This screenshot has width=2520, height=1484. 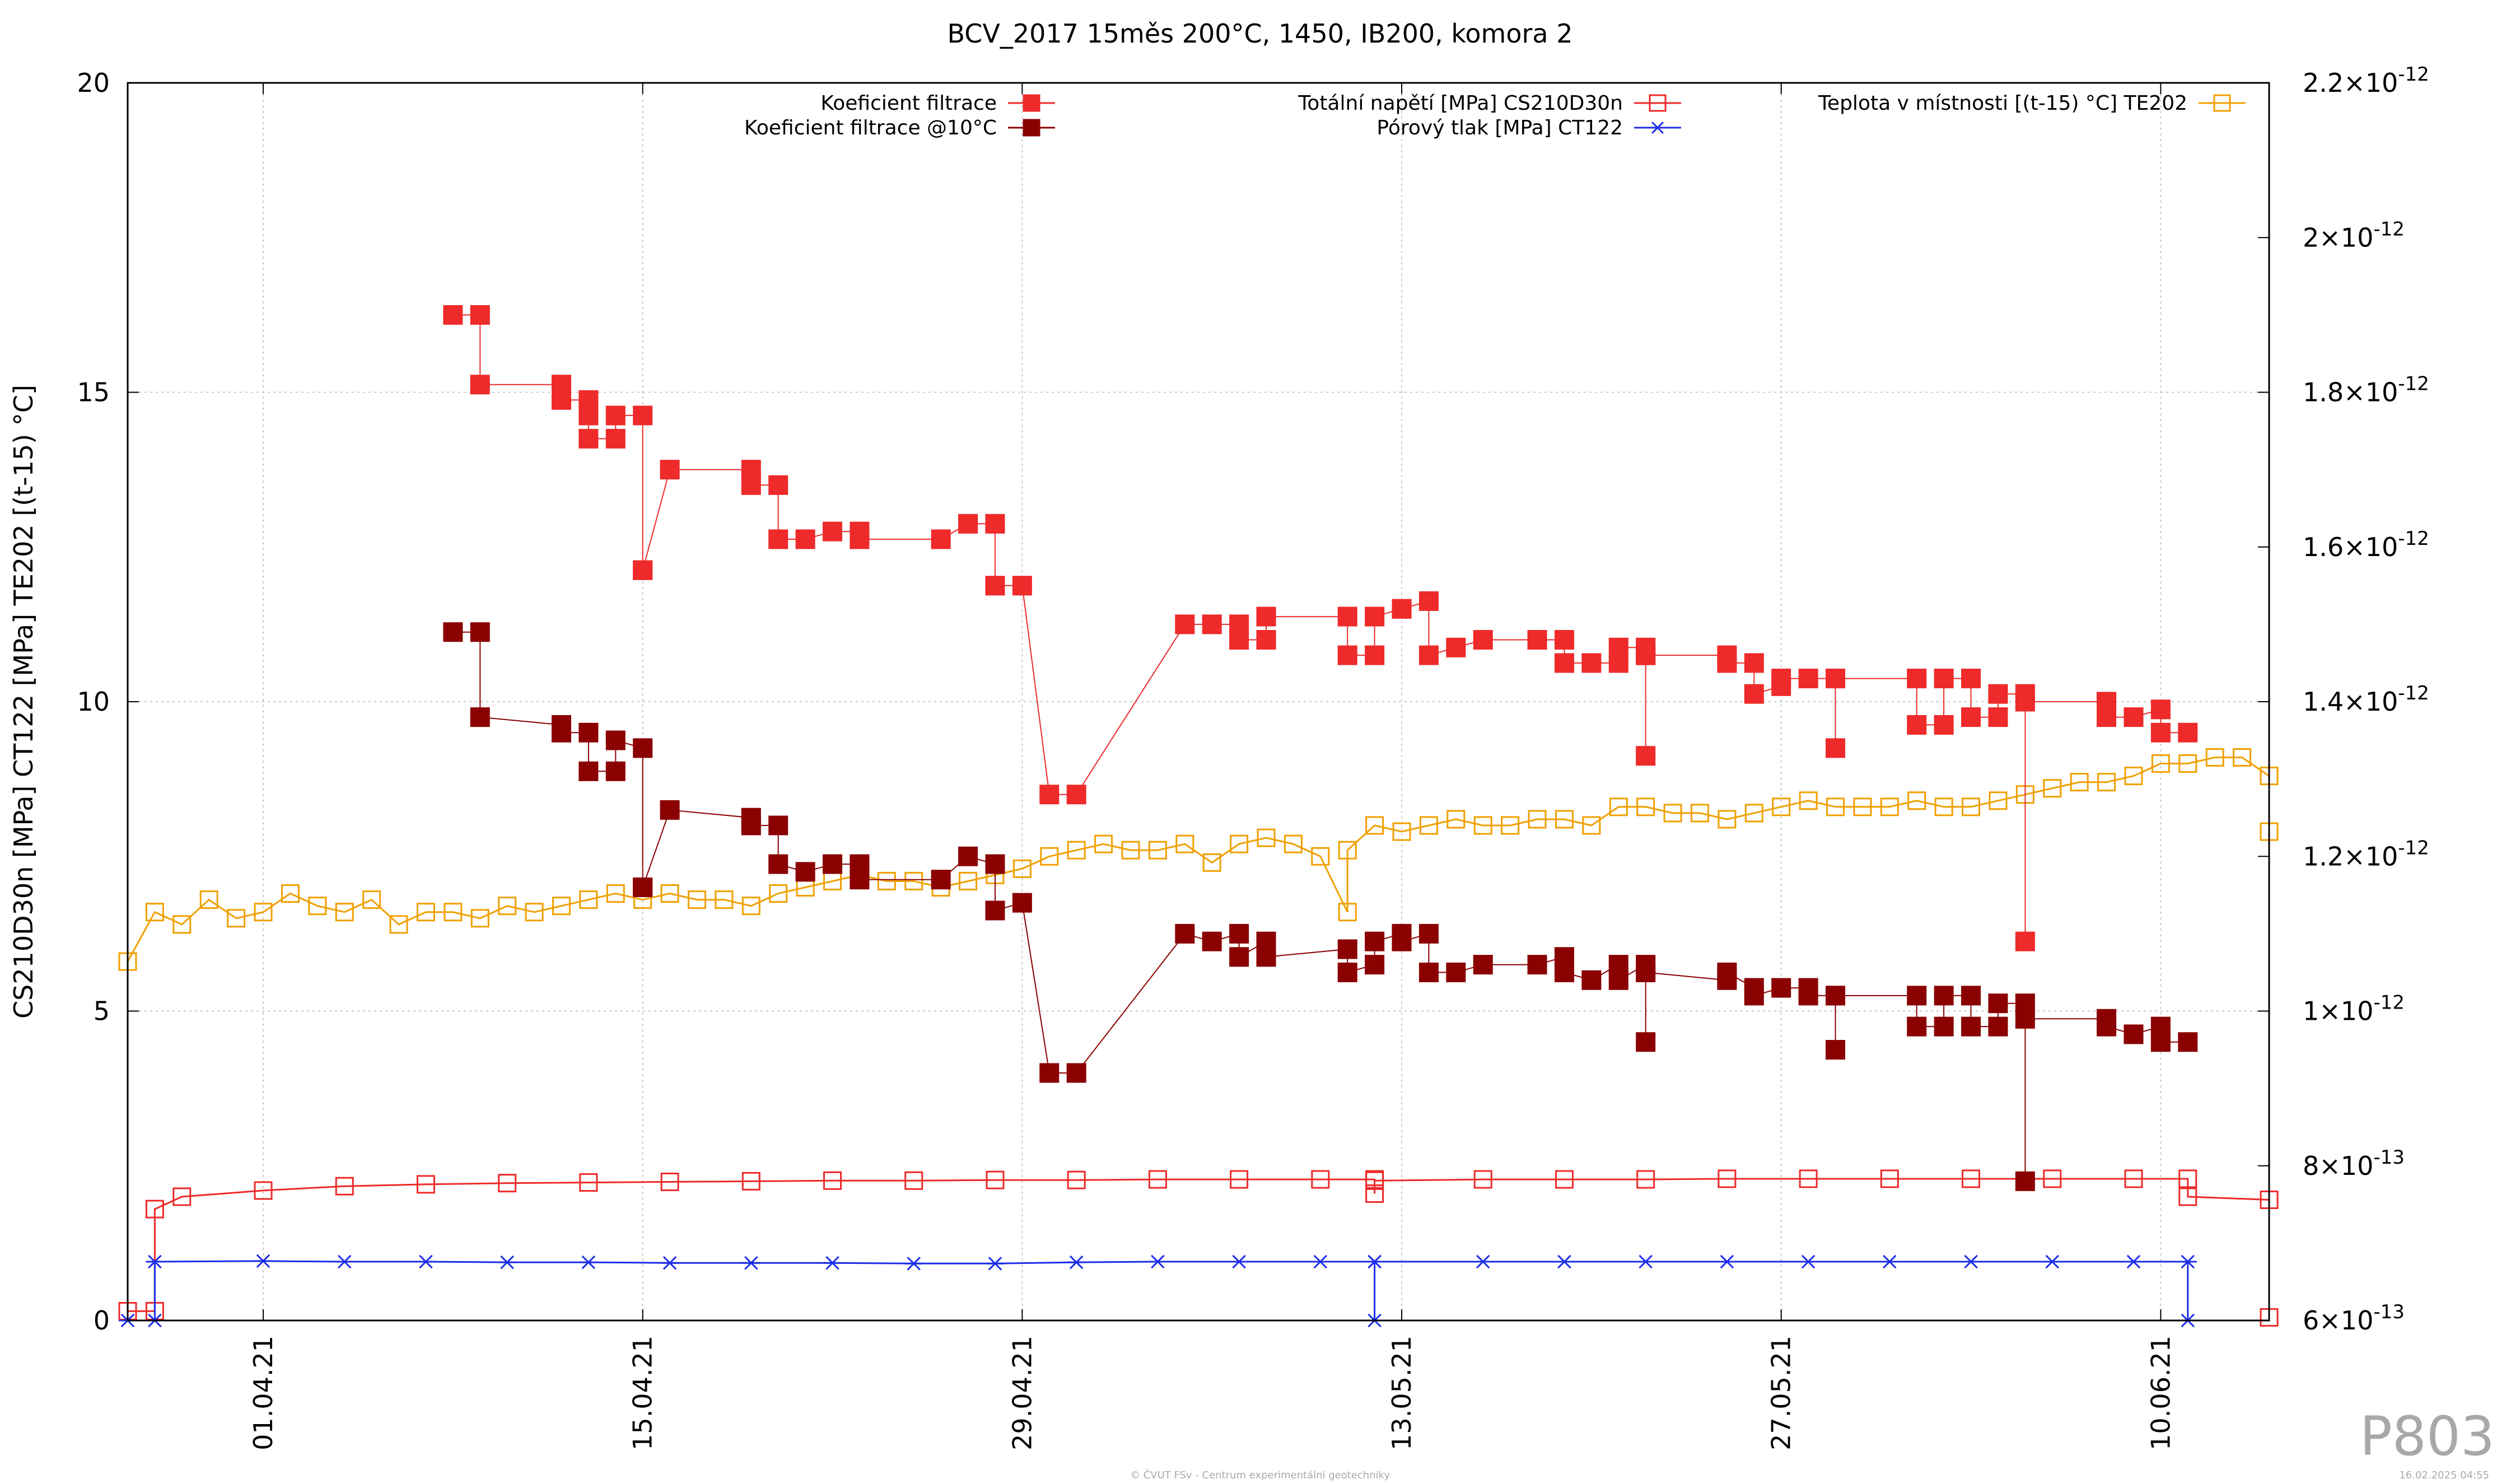 I want to click on y-left-tick-label: 5, so click(x=102, y=1011).